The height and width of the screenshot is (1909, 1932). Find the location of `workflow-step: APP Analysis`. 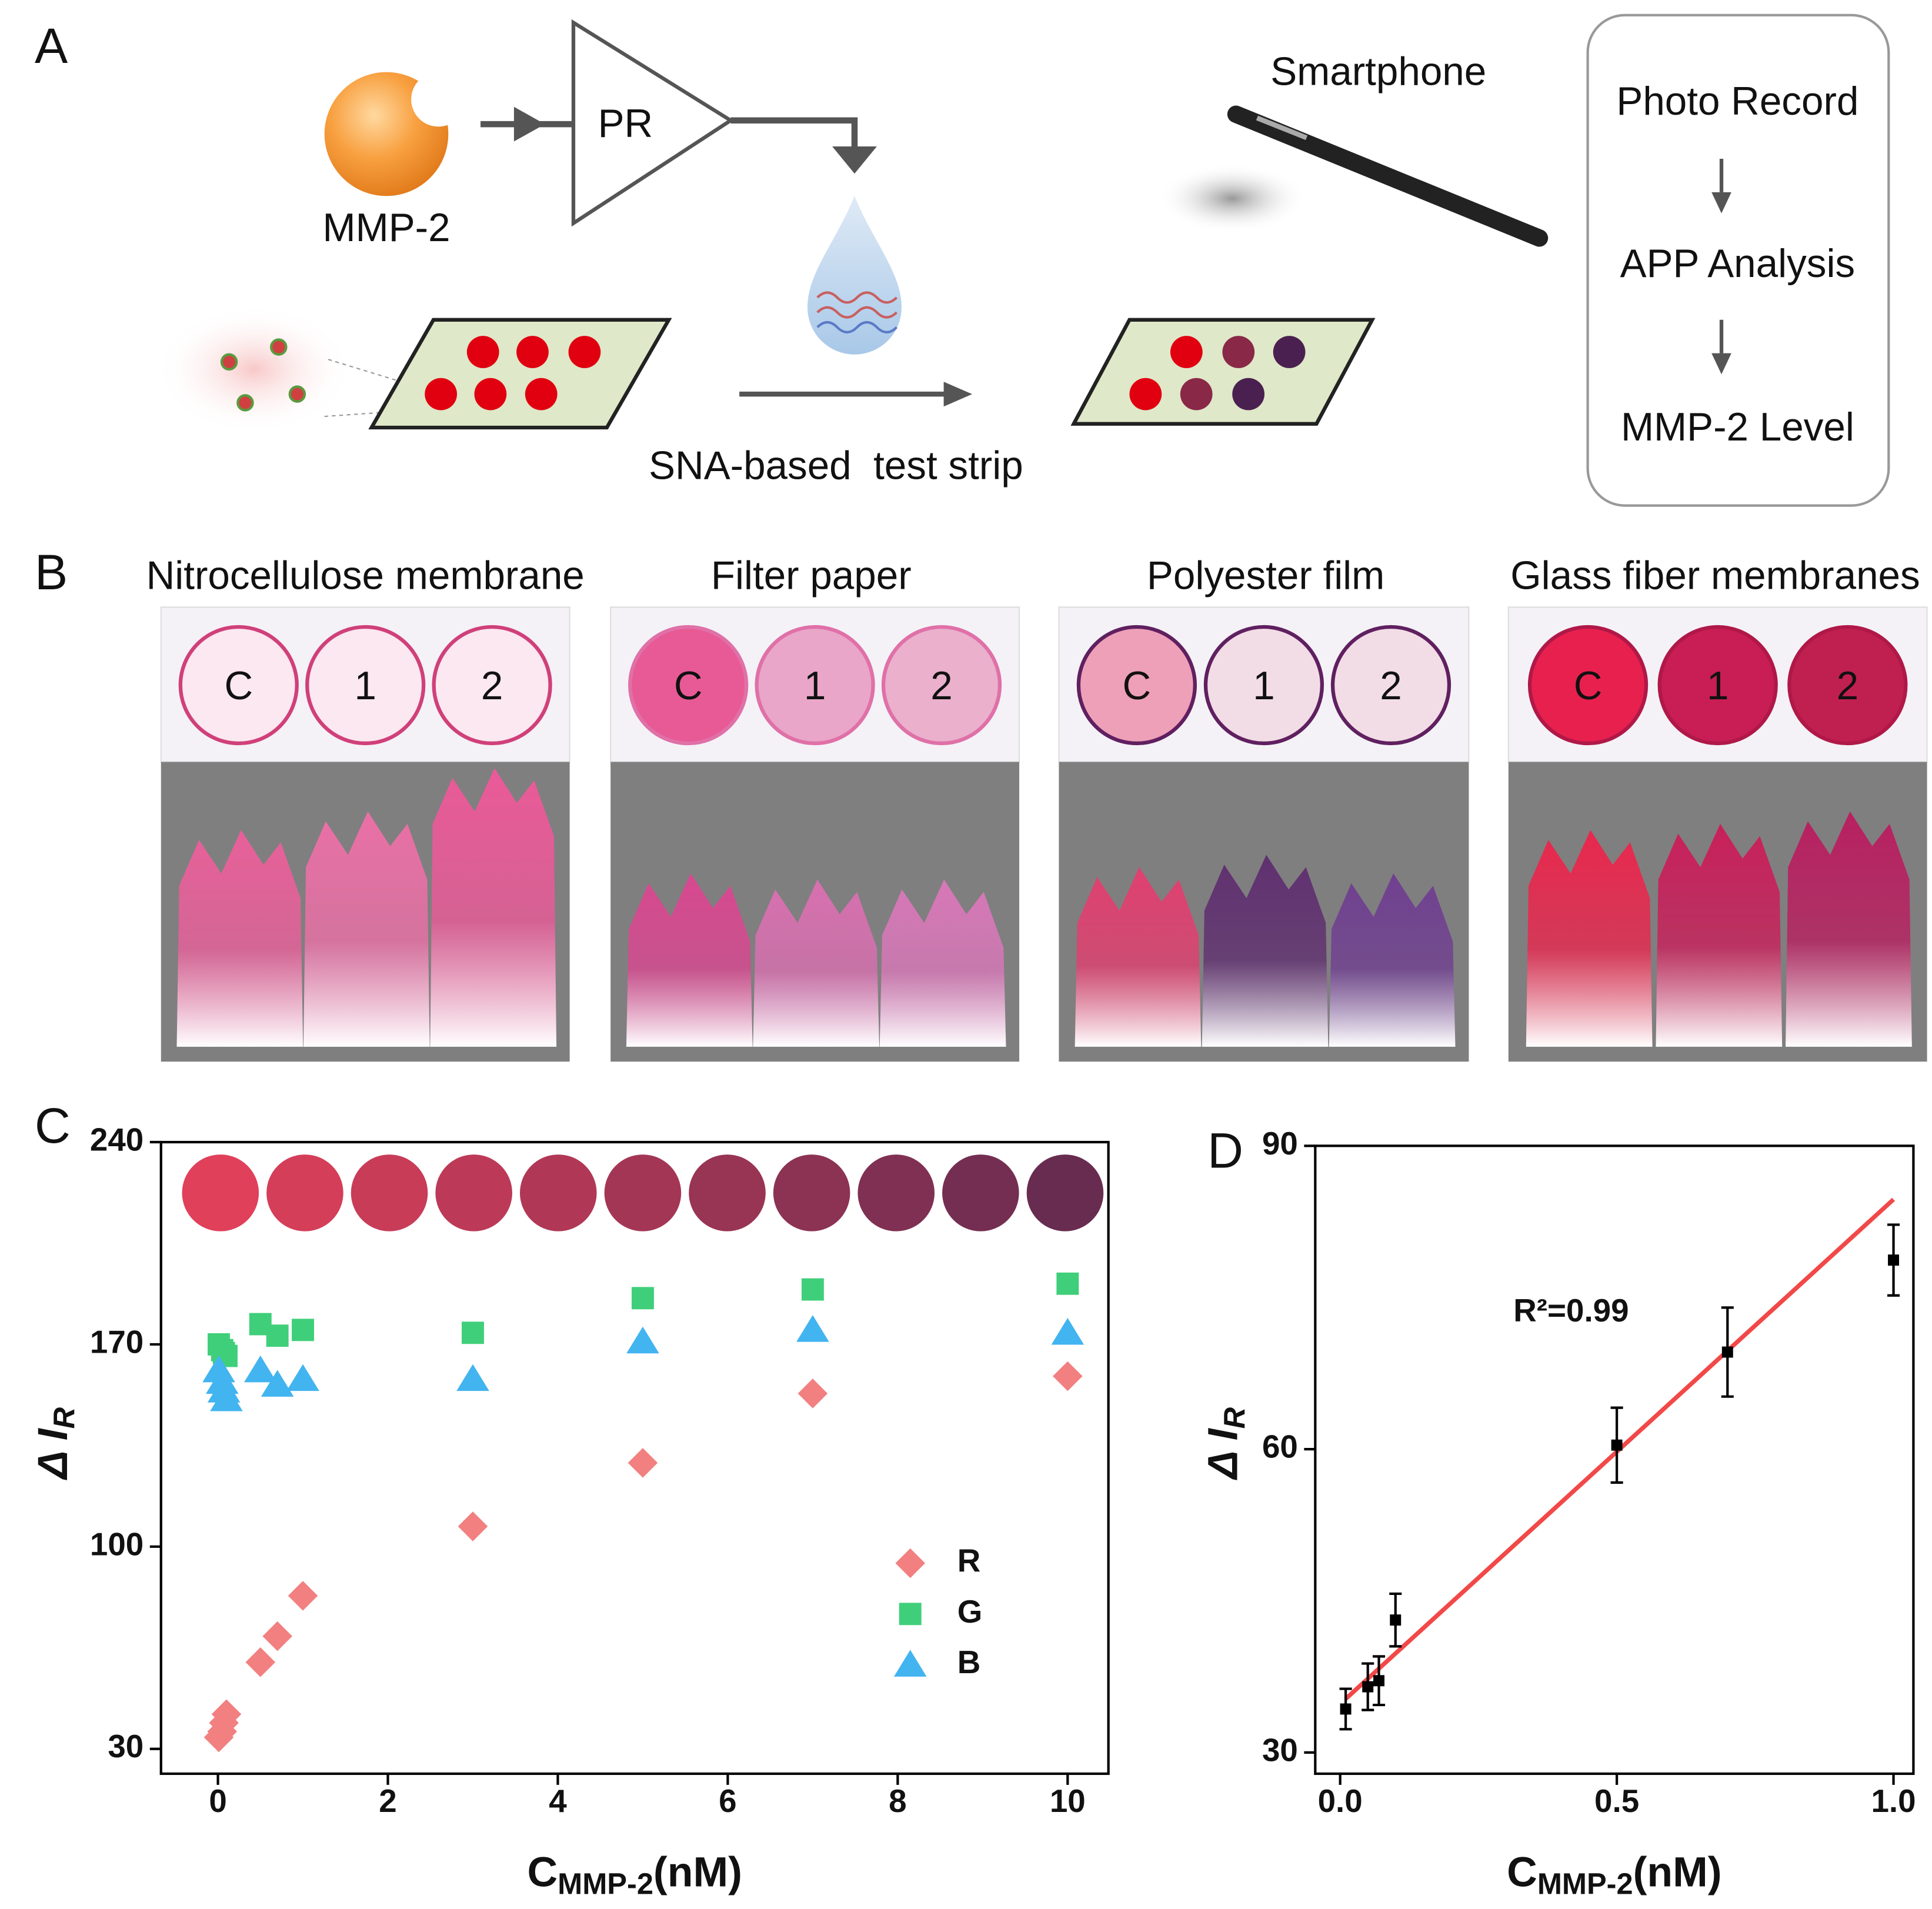

workflow-step: APP Analysis is located at coordinates (1737, 264).